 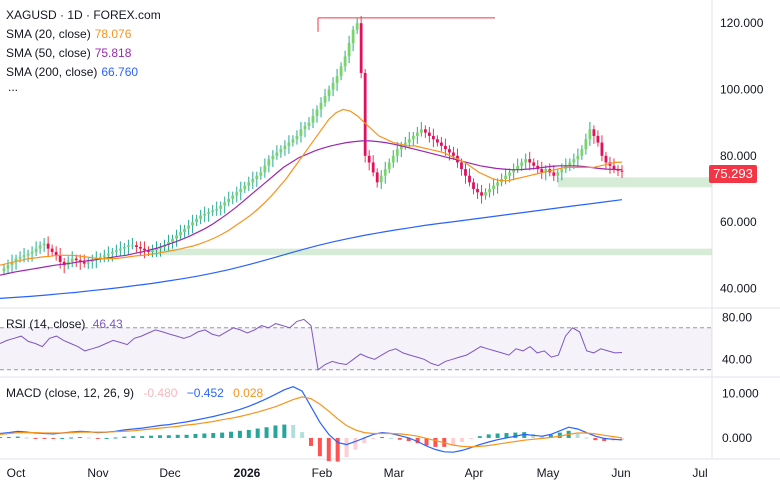 I want to click on rsi-line, so click(x=311, y=344).